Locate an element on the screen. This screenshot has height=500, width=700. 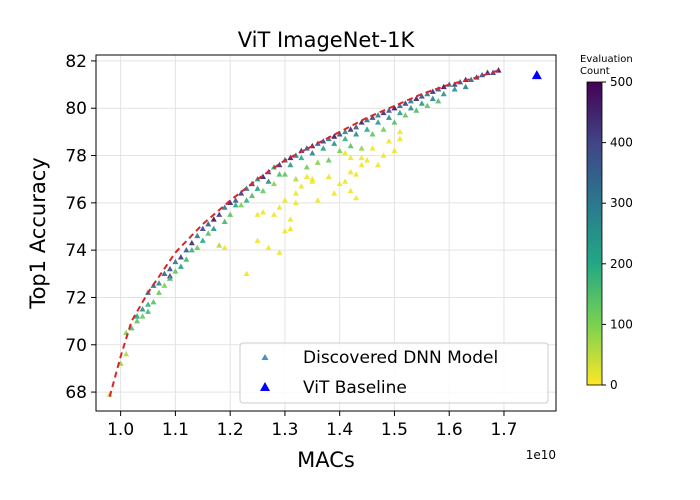
colorbar-tick-label: 0 is located at coordinates (614, 385).